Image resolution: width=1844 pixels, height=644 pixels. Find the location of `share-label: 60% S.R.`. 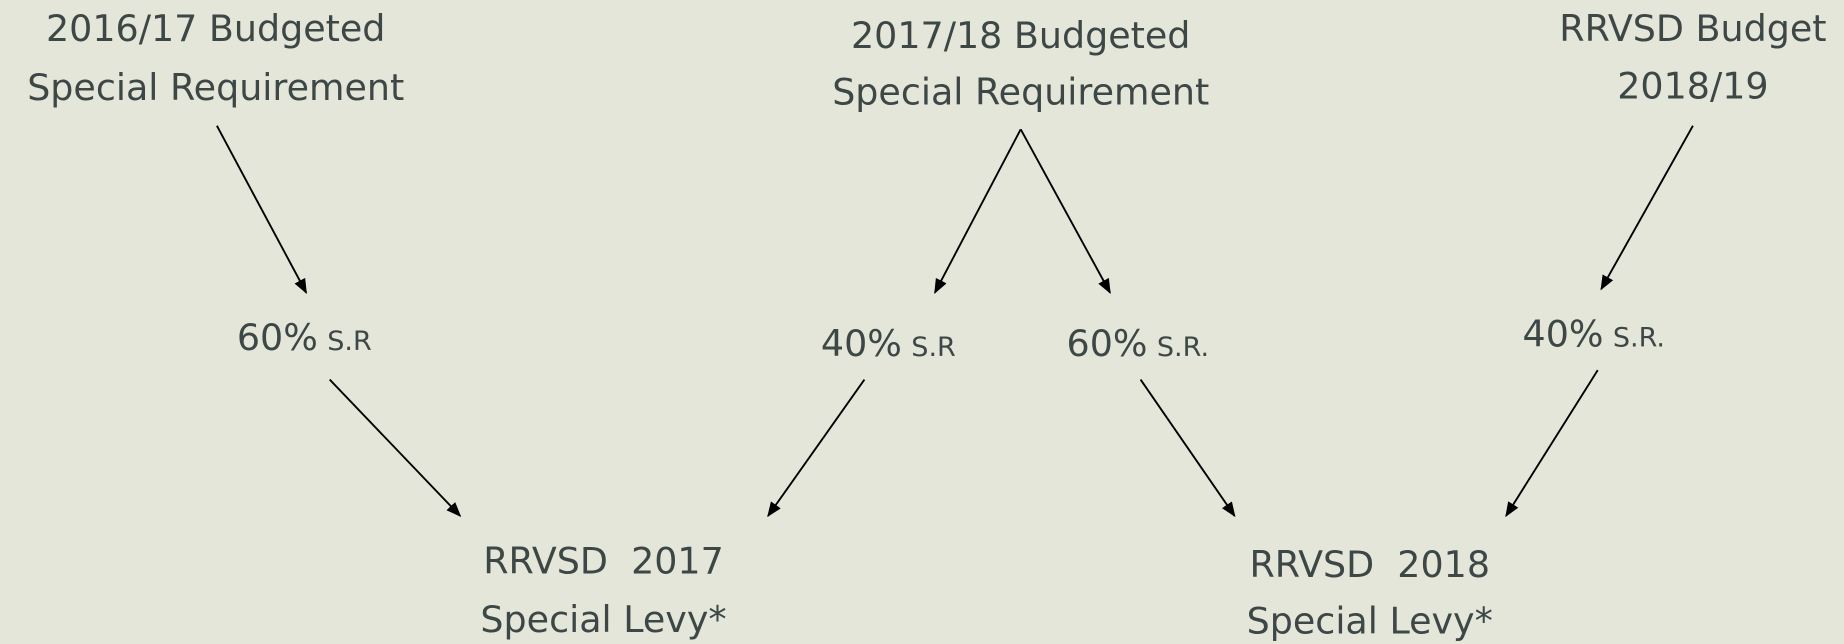

share-label: 60% S.R. is located at coordinates (1138, 343).